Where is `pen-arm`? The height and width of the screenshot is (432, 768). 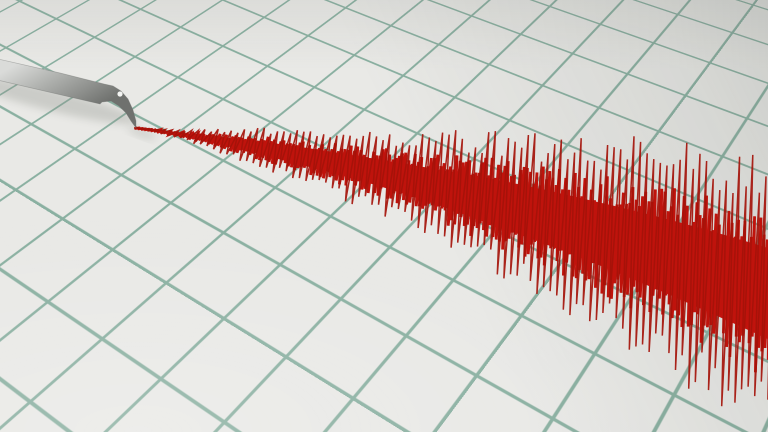
pen-arm is located at coordinates (68, 94).